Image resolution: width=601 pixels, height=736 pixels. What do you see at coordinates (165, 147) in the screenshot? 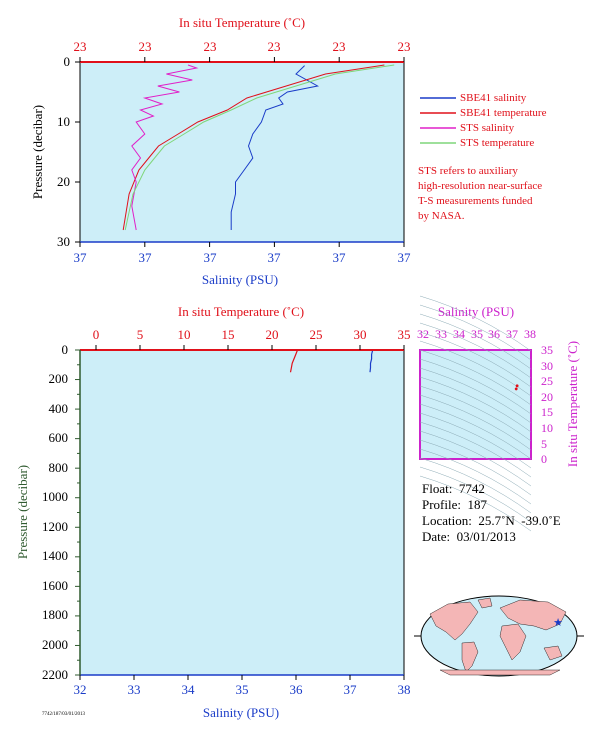
I see `series-sts-salinity` at bounding box center [165, 147].